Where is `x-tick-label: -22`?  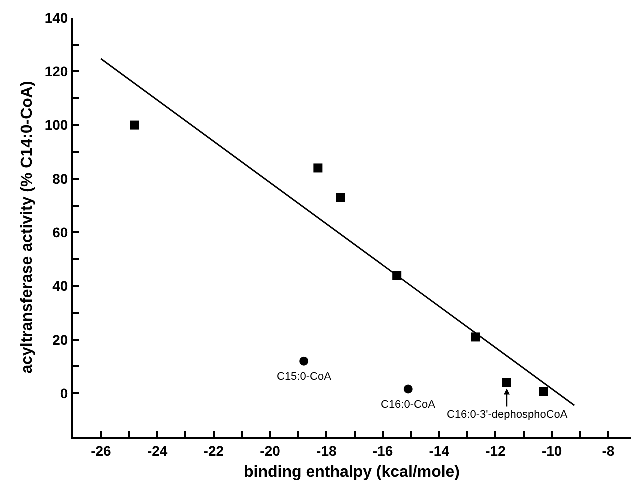
x-tick-label: -22 is located at coordinates (214, 450).